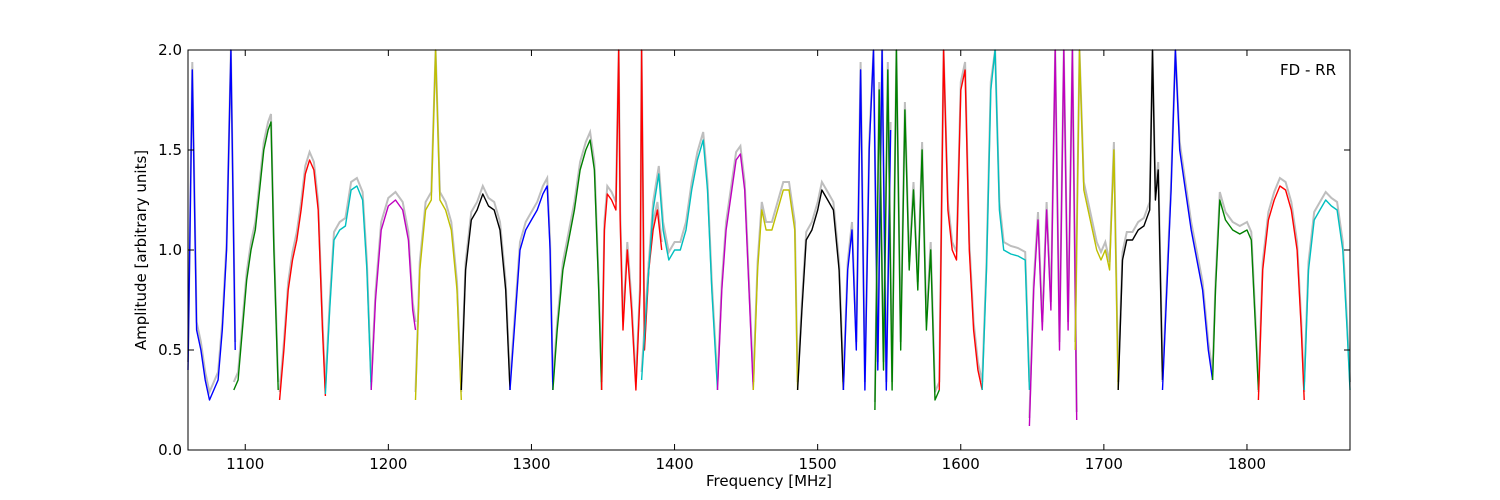 The width and height of the screenshot is (1500, 500). I want to click on chart-annotation: FD - RR, so click(1308, 70).